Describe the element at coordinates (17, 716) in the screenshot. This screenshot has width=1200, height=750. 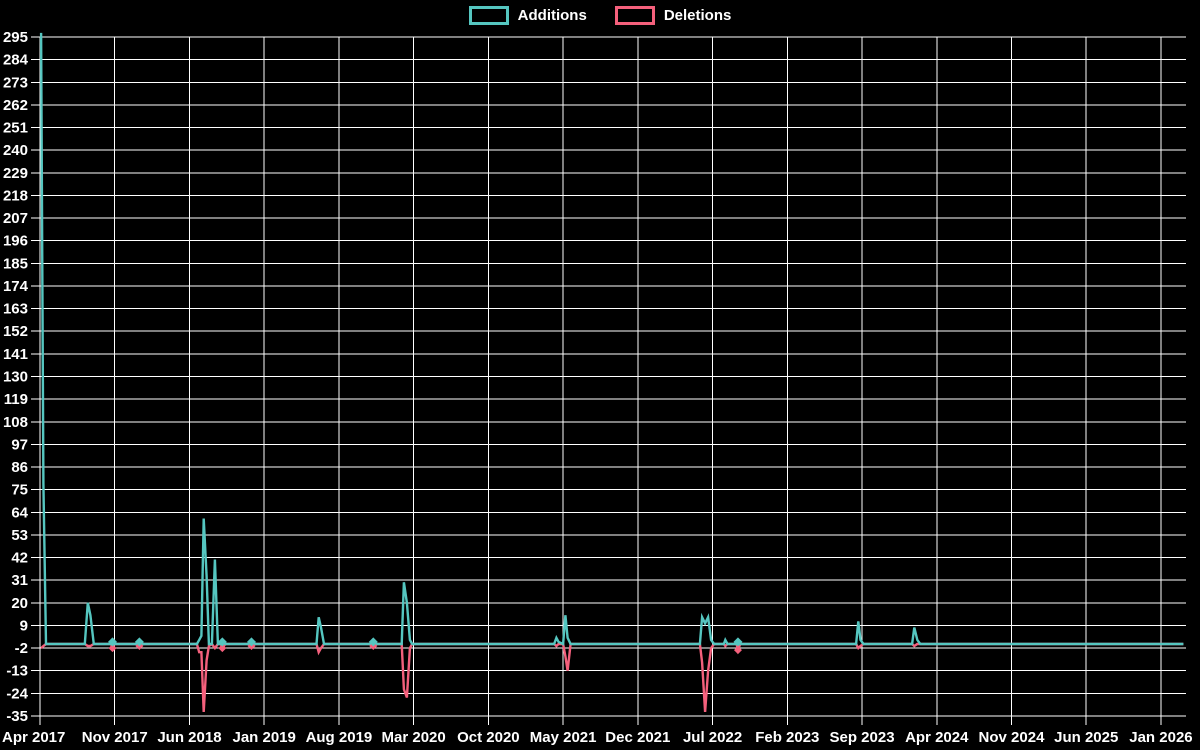
I see `y-tick-label: -35` at that location.